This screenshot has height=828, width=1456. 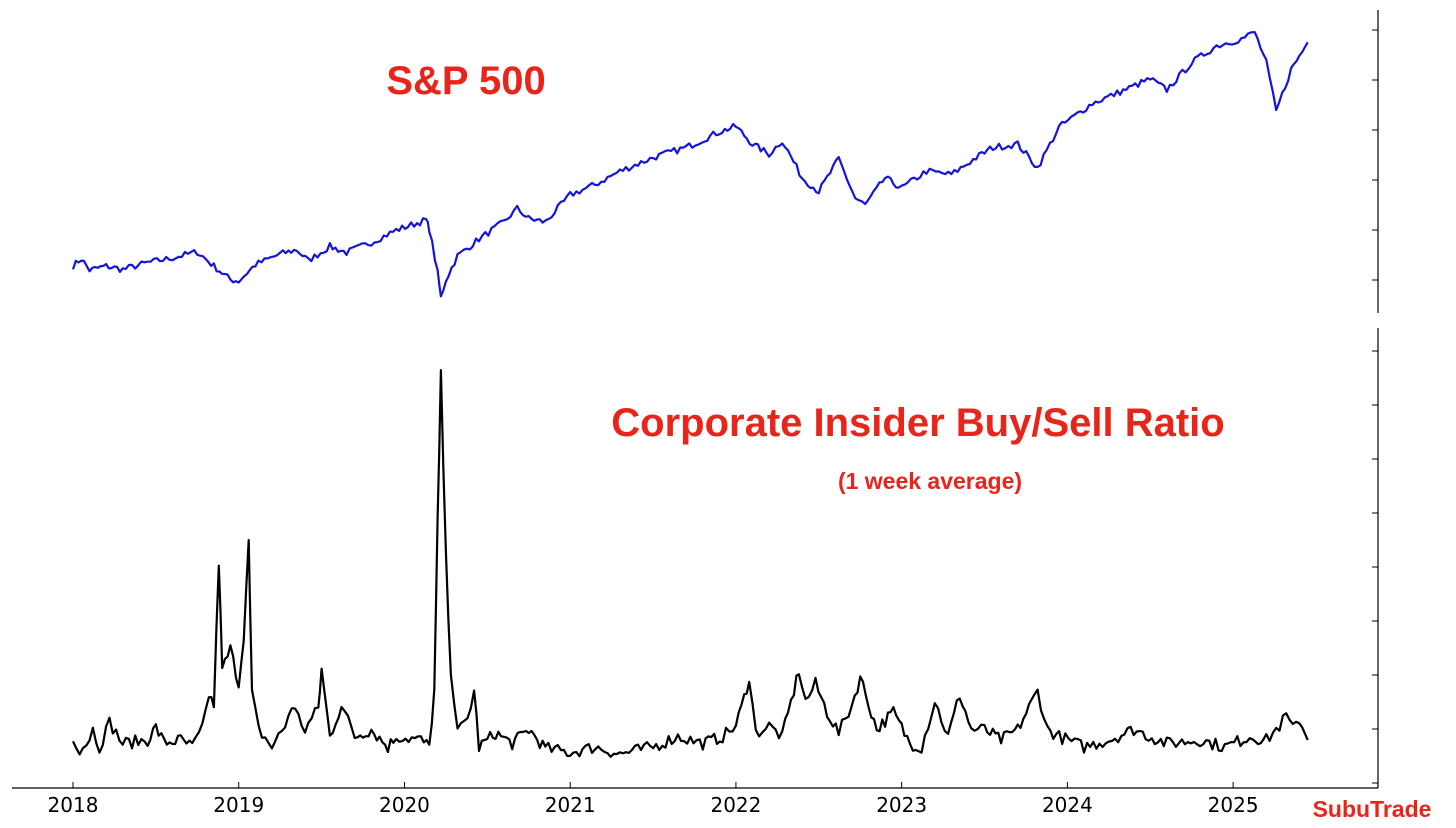 I want to click on sp500-title: S&P 500, so click(x=465, y=81).